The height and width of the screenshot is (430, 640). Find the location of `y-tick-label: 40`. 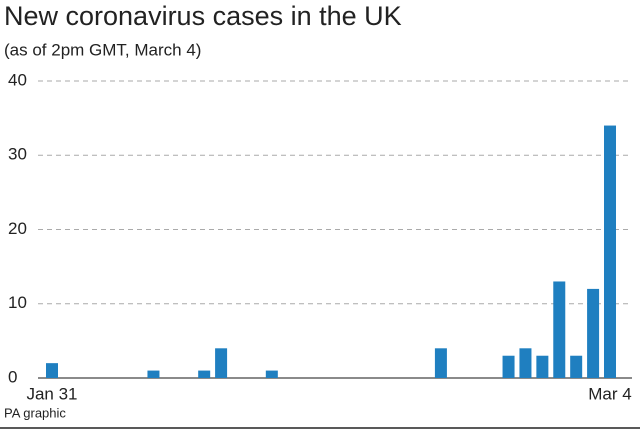

y-tick-label: 40 is located at coordinates (17, 79).